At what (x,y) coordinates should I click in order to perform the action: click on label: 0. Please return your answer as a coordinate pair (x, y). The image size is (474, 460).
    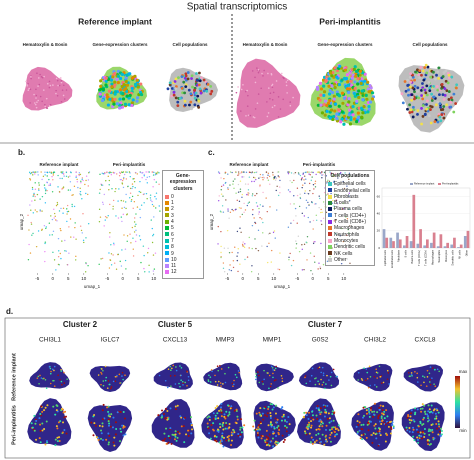
    Looking at the image, I should click on (243, 278).